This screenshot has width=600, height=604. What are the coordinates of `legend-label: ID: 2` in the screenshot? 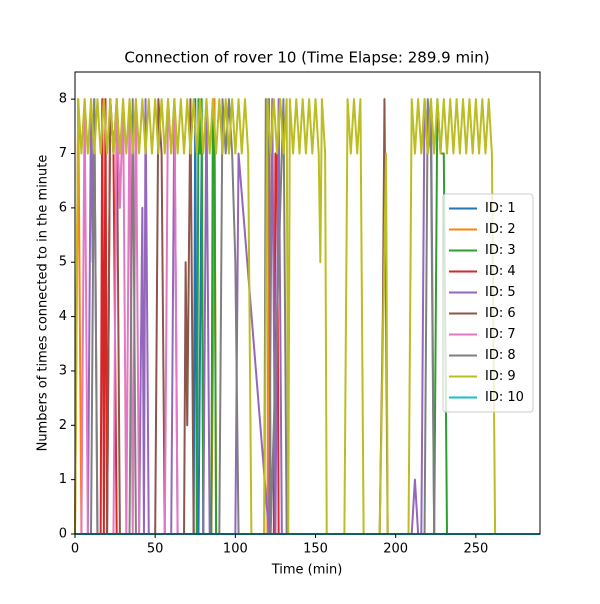 It's located at (500, 229).